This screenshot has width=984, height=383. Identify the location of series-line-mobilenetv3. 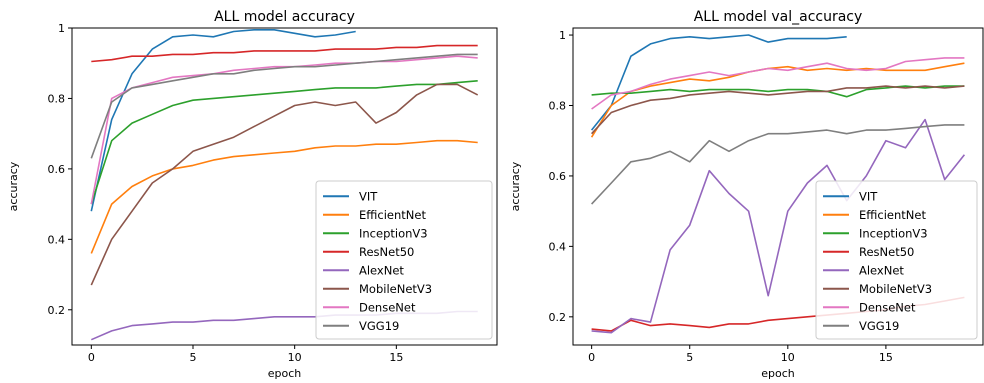
(778, 110).